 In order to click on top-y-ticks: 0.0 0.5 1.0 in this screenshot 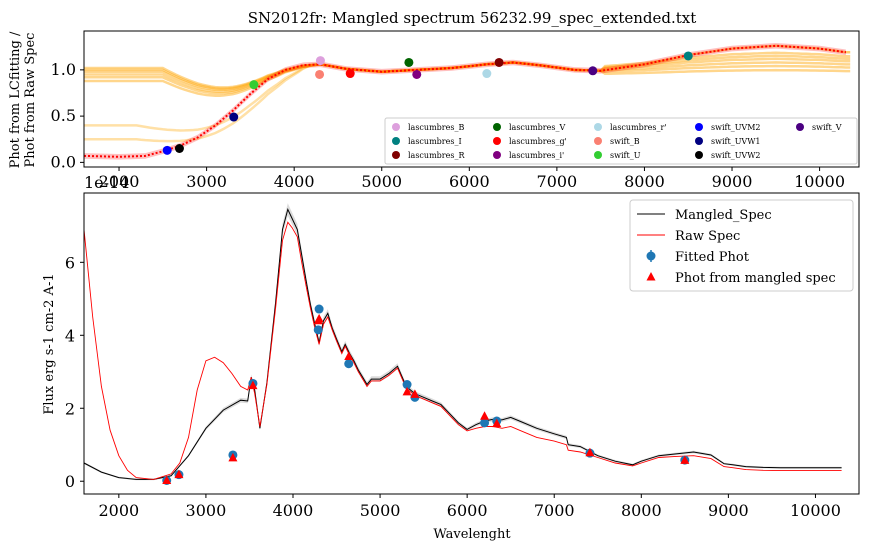, I will do `click(67, 115)`.